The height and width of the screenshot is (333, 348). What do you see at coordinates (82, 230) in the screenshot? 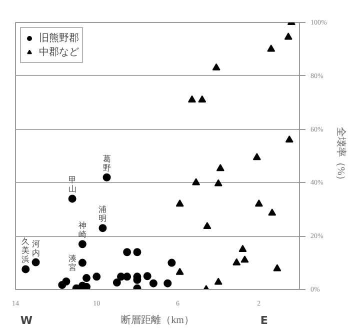
I see `annotation: 神崎` at bounding box center [82, 230].